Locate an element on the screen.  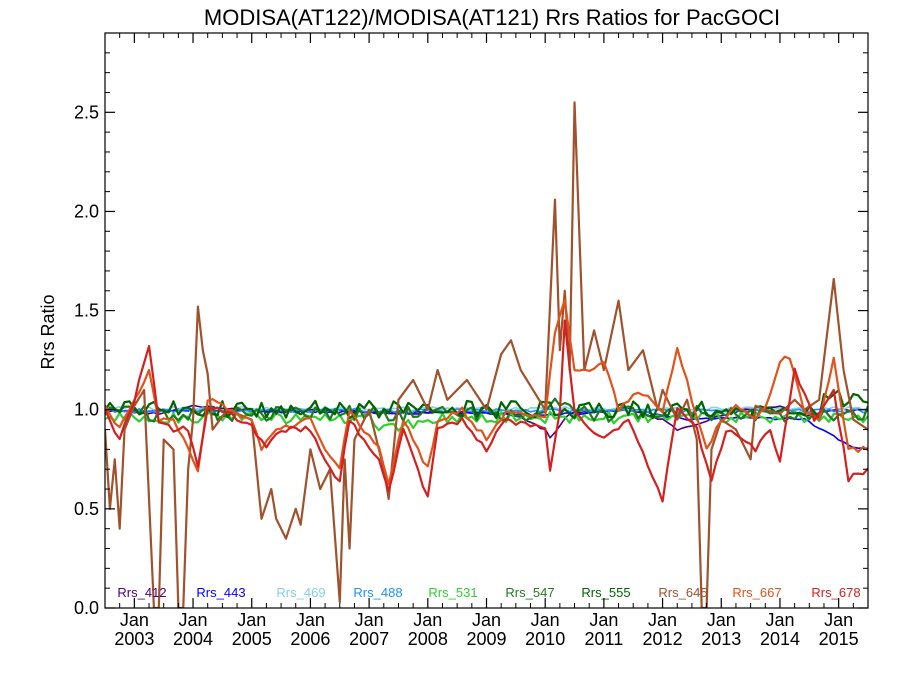
x-tick-label-year: 2010 is located at coordinates (545, 639).